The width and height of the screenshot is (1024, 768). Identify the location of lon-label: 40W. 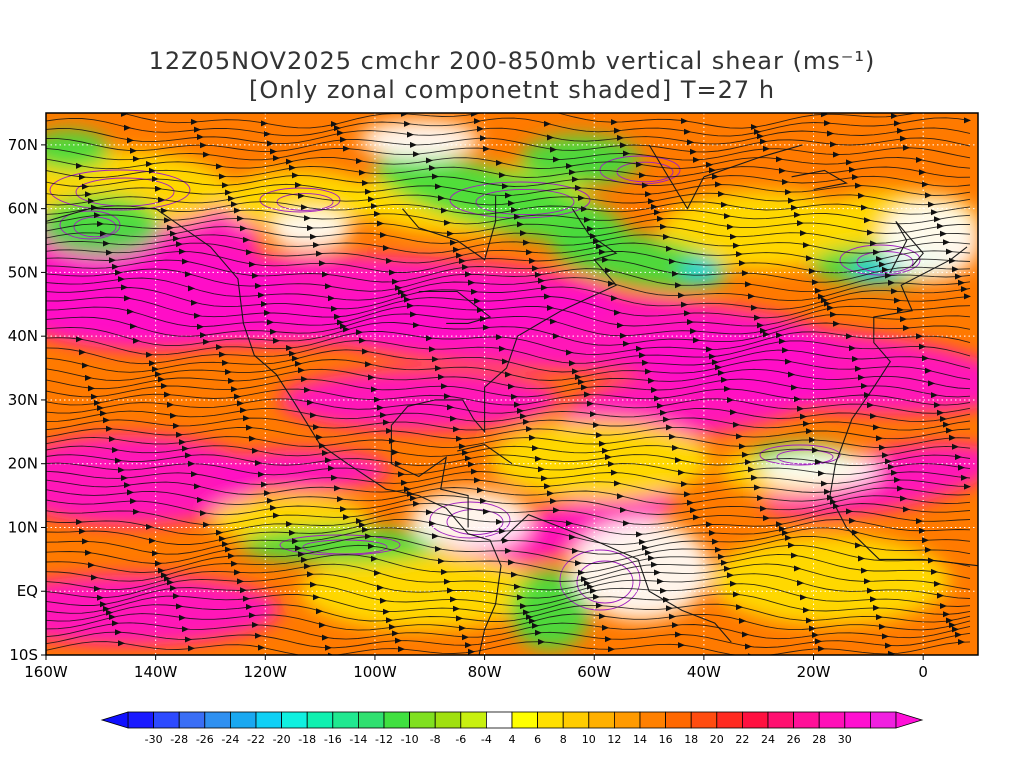
(704, 672).